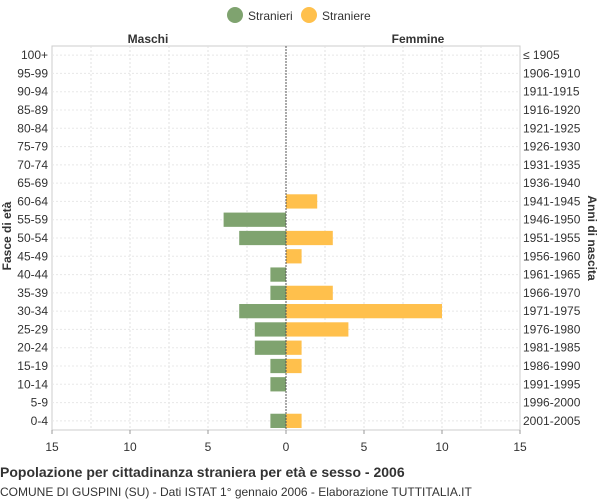  I want to click on birth-year-label: 1991-1995, so click(552, 384).